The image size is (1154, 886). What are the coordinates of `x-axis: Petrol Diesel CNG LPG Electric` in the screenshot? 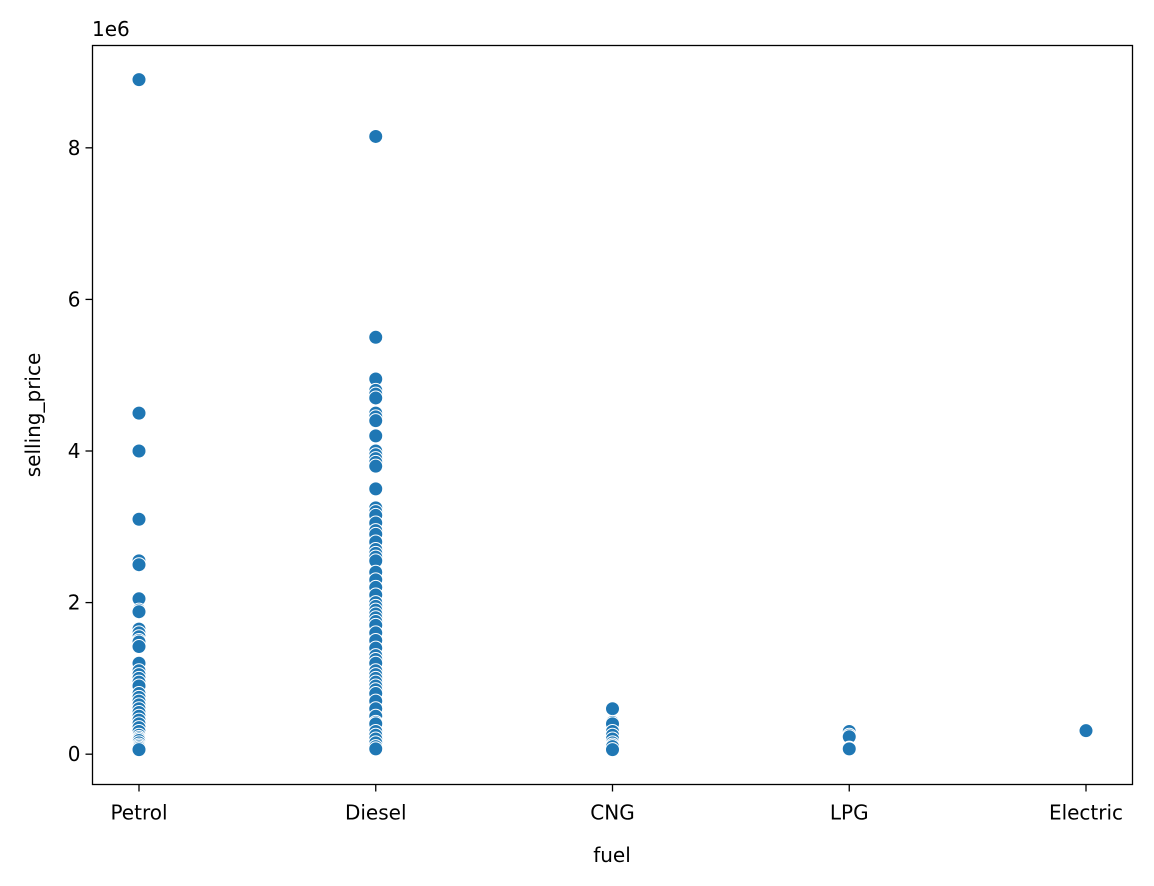 It's located at (616, 804).